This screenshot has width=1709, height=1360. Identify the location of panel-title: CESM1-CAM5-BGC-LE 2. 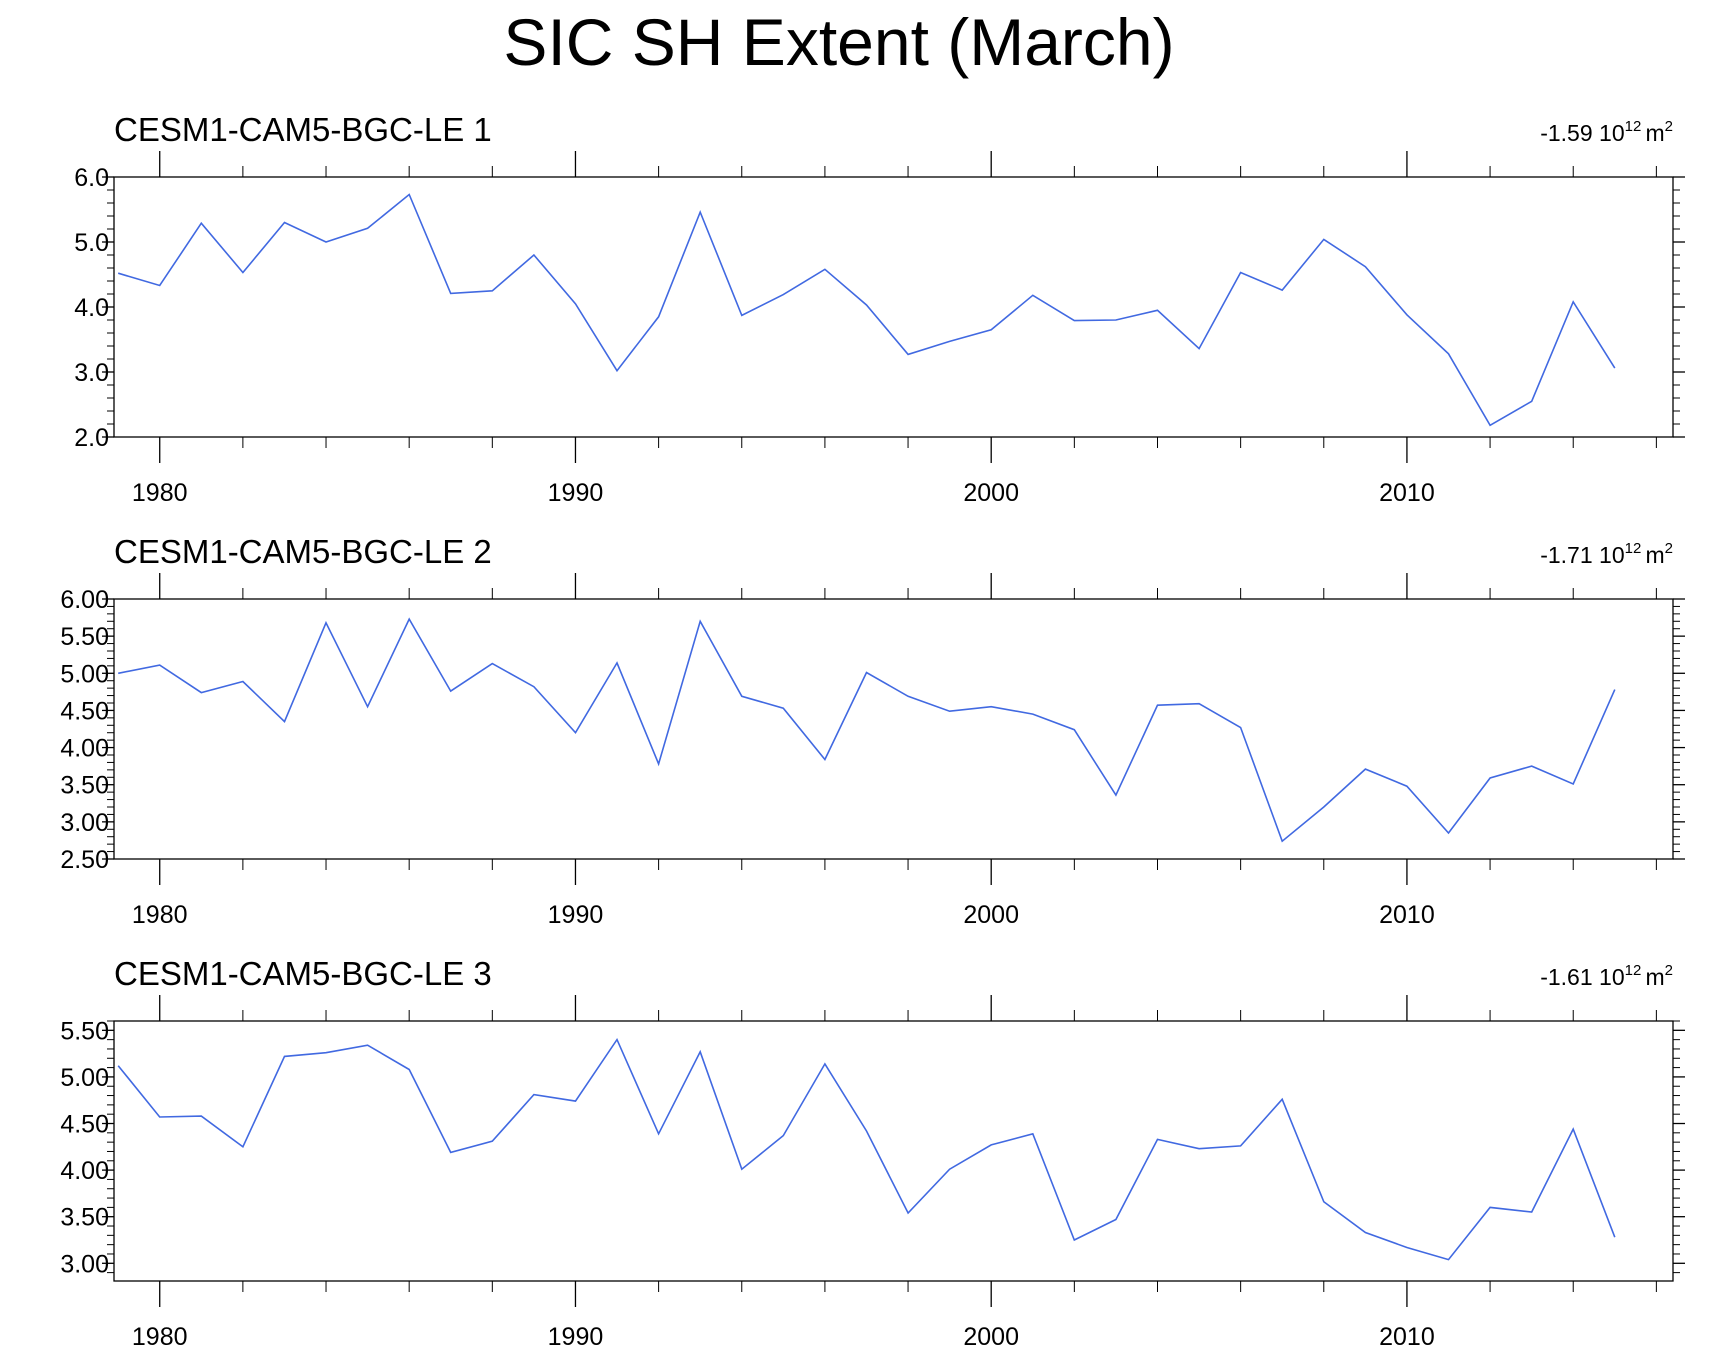
(303, 551).